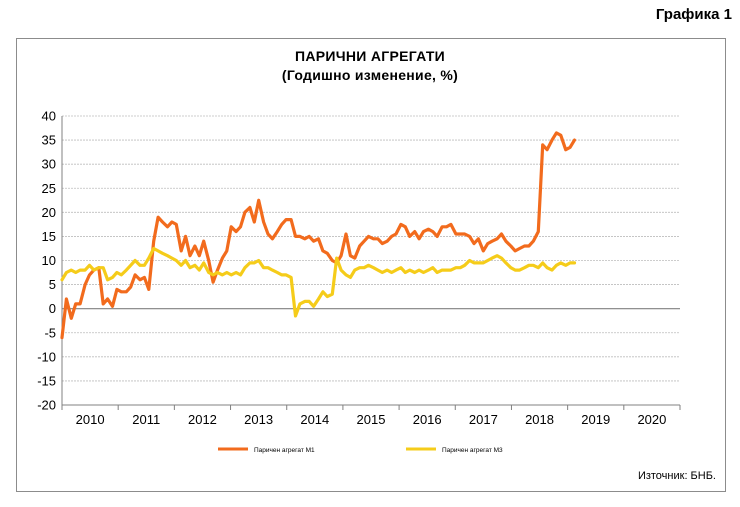  I want to click on x-tick-label: 2011, so click(146, 419).